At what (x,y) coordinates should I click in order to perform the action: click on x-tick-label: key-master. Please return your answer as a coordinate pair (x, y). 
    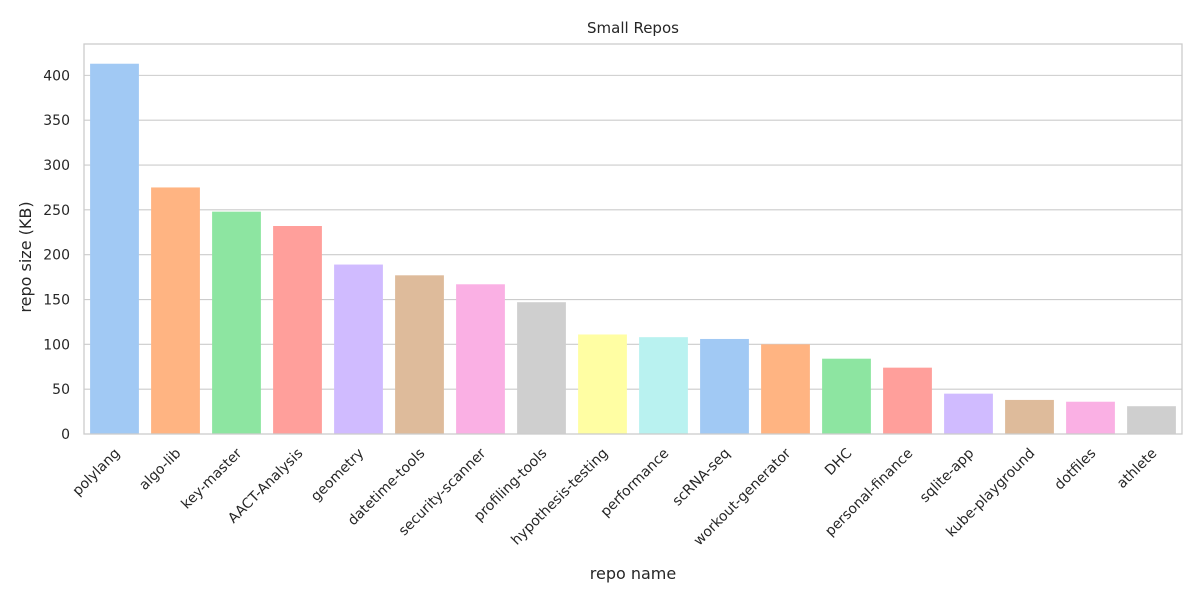
    Looking at the image, I should click on (211, 478).